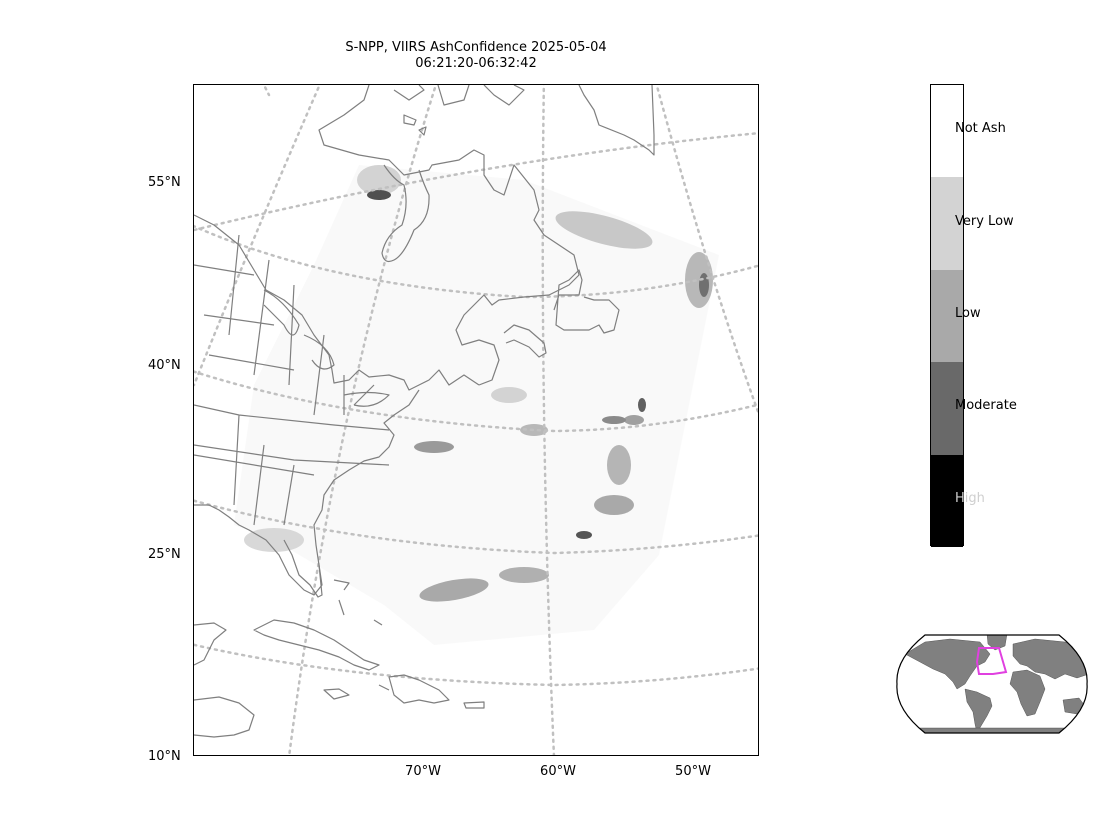 The height and width of the screenshot is (840, 1120). Describe the element at coordinates (336, 694) in the screenshot. I see `coastline-jamaica` at that location.